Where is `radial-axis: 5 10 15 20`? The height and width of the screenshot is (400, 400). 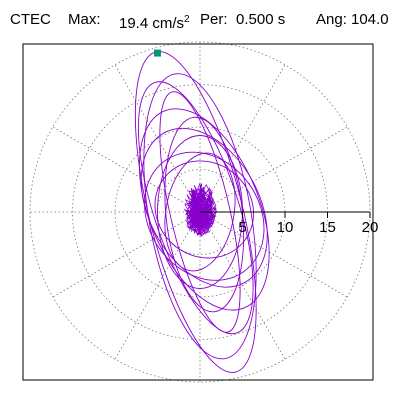
radial-axis: 5 10 15 20 is located at coordinates (289, 223).